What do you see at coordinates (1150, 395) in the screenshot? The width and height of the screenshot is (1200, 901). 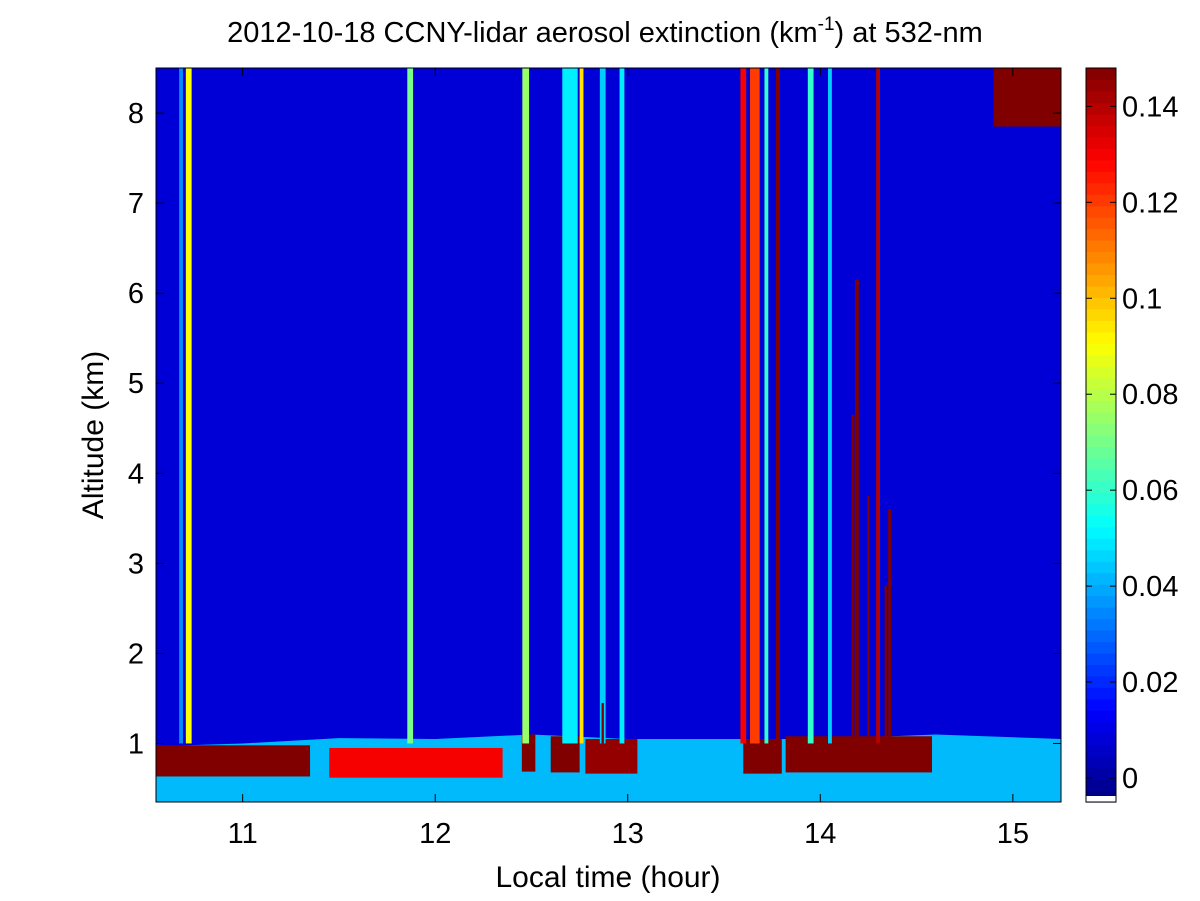 I see `colorbar-tick-label: 0.08` at bounding box center [1150, 395].